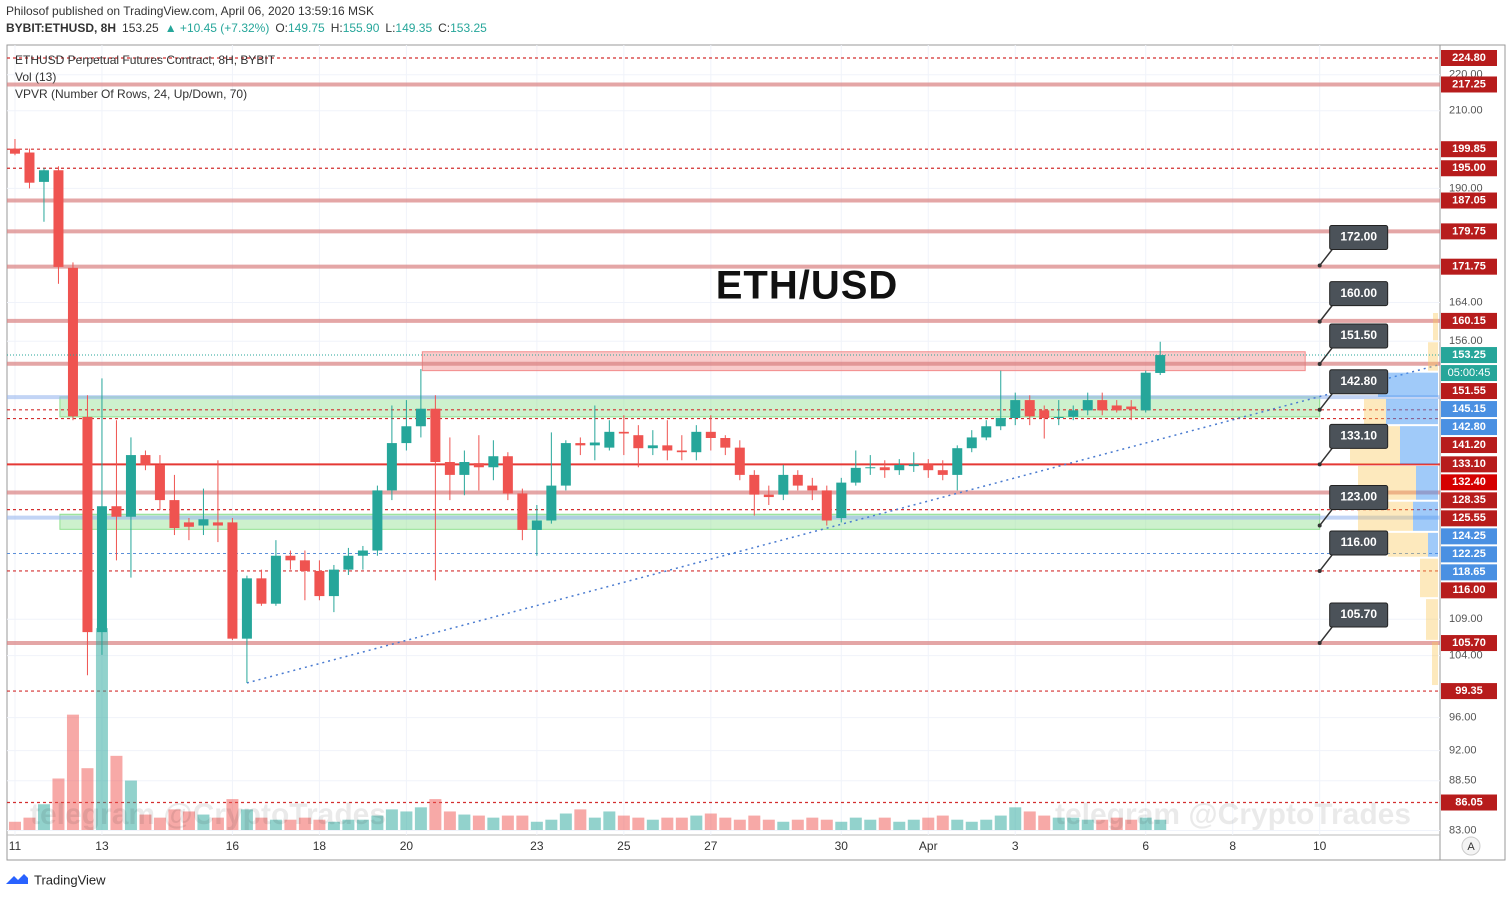 Image resolution: width=1511 pixels, height=898 pixels. What do you see at coordinates (1425, 516) in the screenshot?
I see `vpvr-up` at bounding box center [1425, 516].